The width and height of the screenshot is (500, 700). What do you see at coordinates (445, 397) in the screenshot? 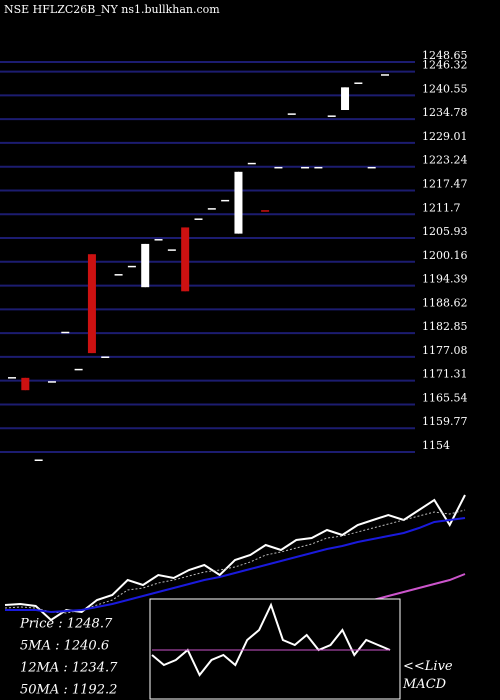
I see `y-tick-label: 1165.54` at bounding box center [445, 397].